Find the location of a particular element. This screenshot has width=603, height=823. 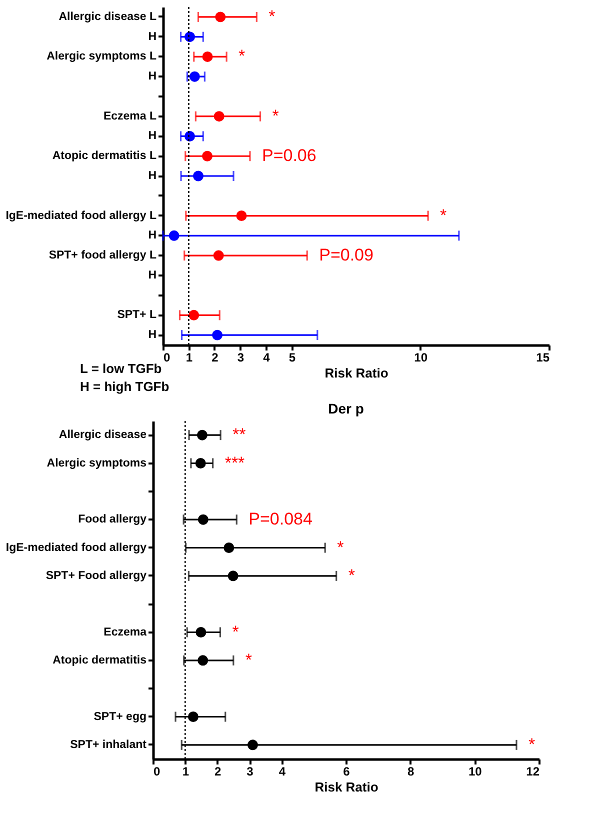

y-tick-label: SPT+ inhalant is located at coordinates (108, 744).